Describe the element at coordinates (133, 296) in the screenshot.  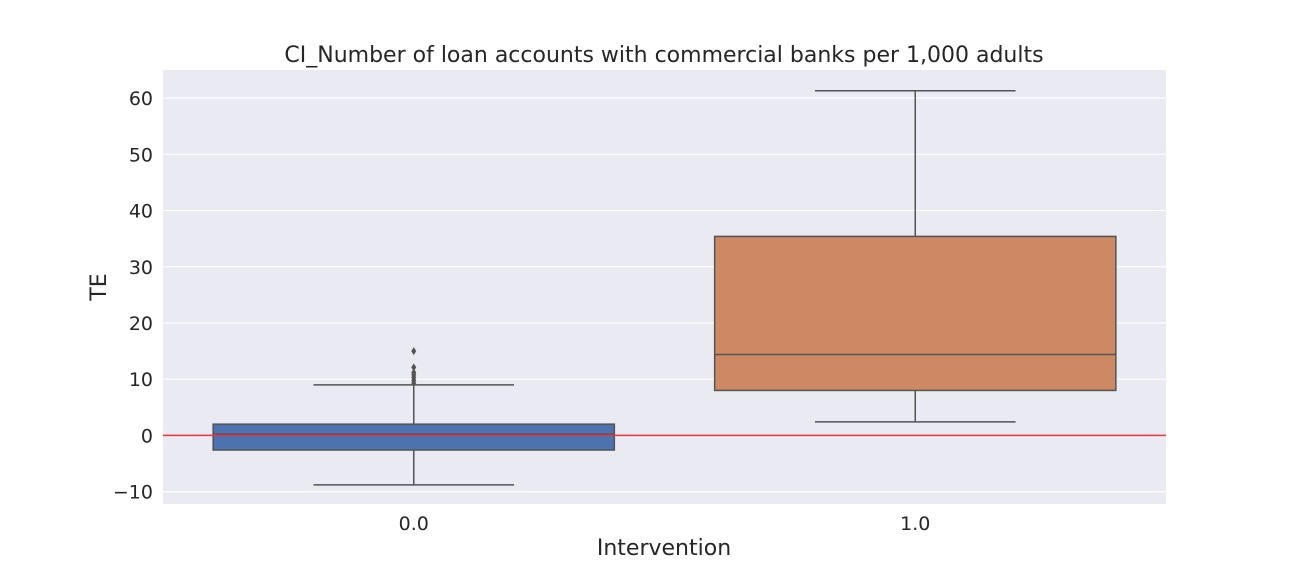
I see `y-tick-labels: −10 0 10 20 30 40 50 60` at that location.